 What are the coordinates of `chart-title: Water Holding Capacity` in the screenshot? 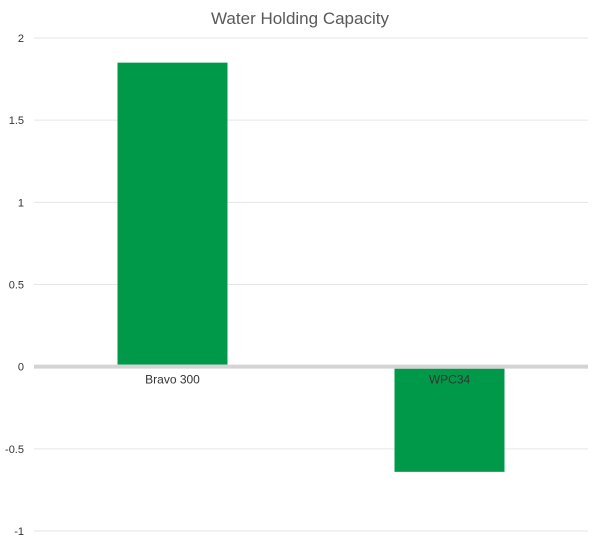 It's located at (300, 18).